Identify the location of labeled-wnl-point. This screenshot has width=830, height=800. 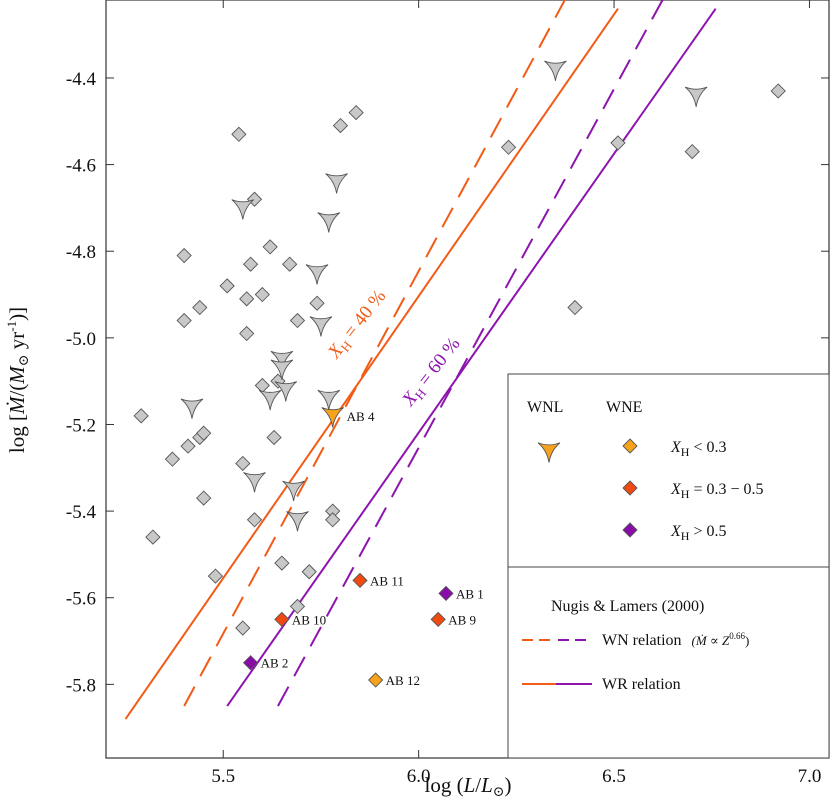
(332, 417).